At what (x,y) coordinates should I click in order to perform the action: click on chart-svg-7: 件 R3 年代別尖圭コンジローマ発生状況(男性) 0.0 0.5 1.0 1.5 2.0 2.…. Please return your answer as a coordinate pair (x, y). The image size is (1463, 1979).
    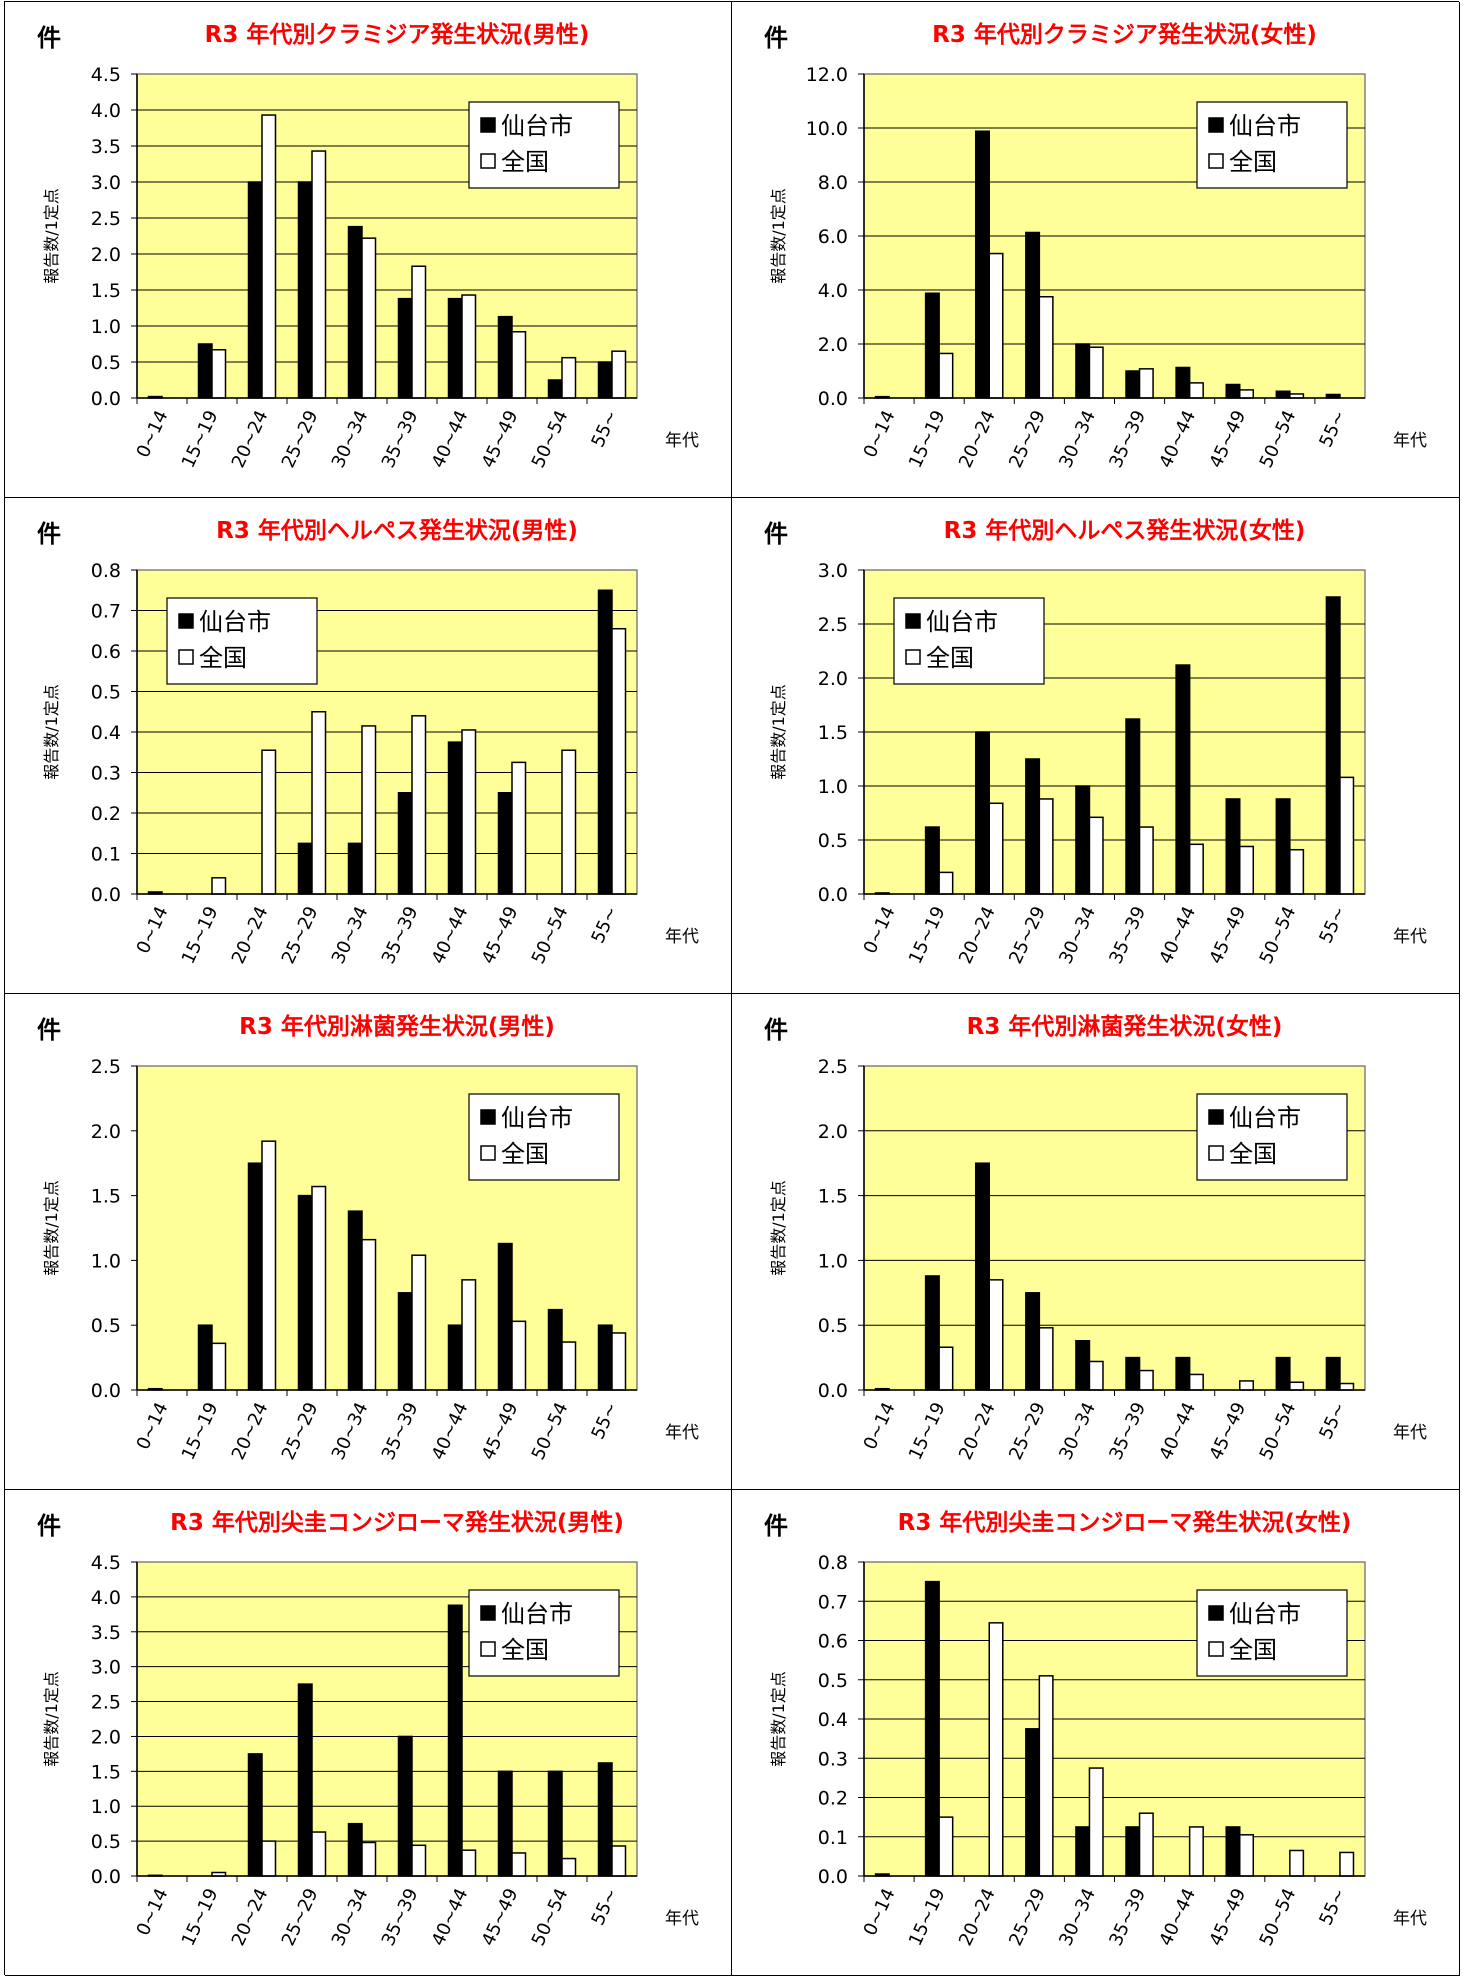
    Looking at the image, I should click on (368, 1729).